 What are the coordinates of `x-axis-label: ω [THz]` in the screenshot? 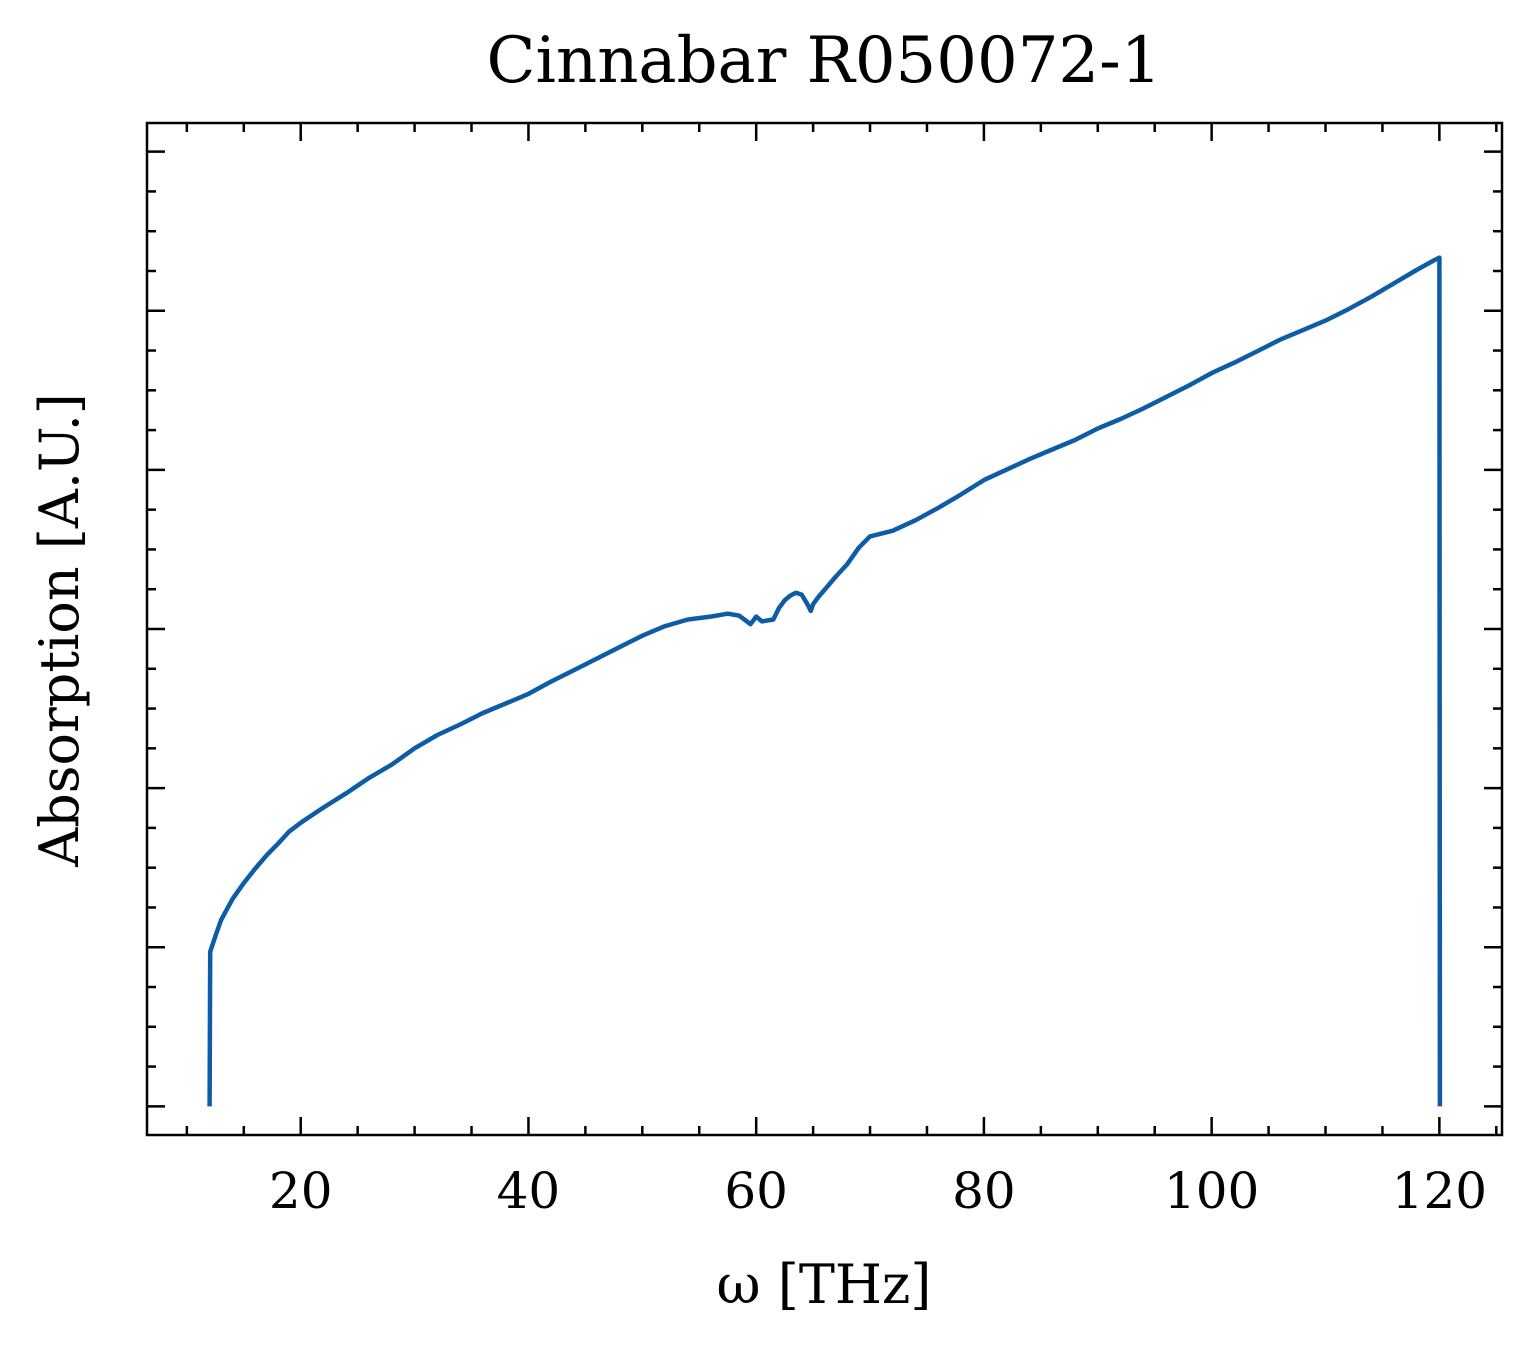 It's located at (824, 1284).